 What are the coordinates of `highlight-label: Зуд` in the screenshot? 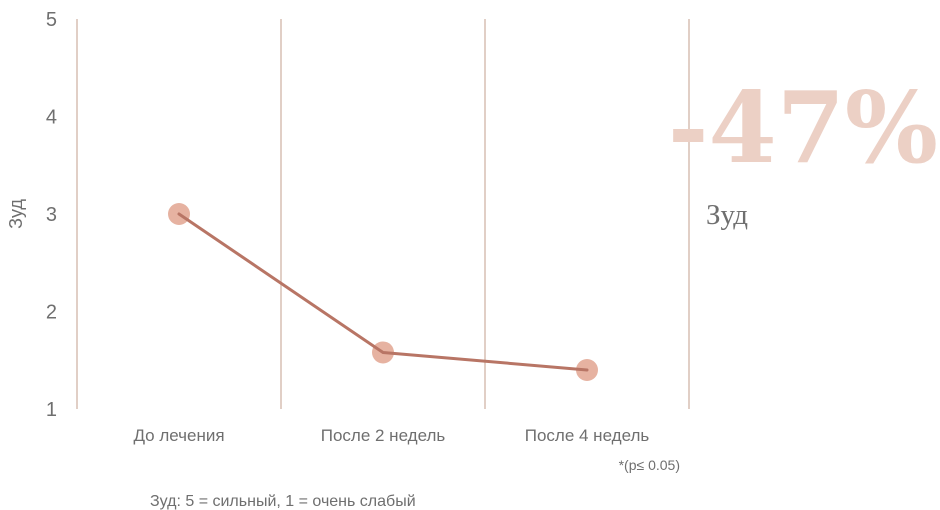 It's located at (727, 215).